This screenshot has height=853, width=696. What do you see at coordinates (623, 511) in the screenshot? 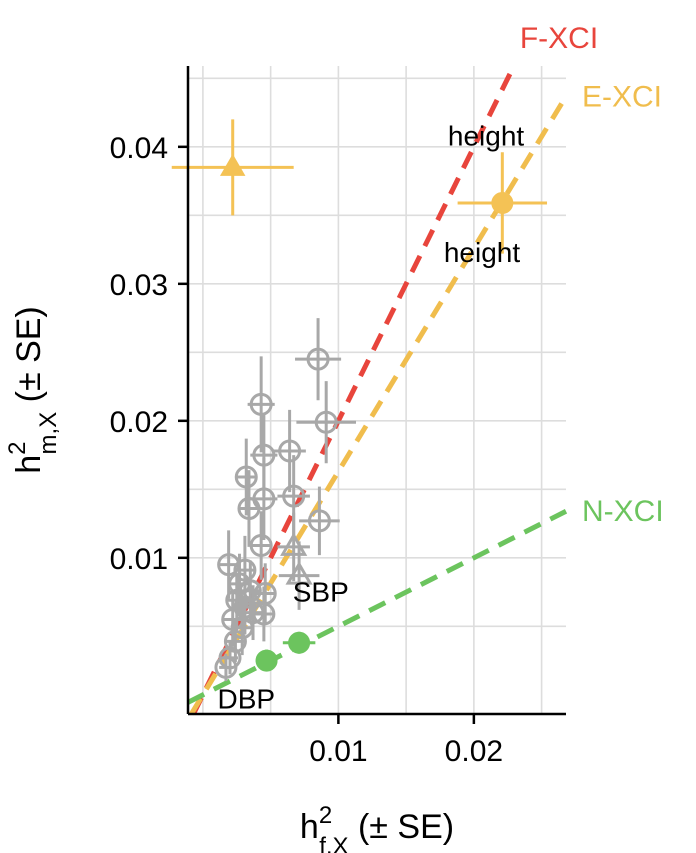
I see `line-label-n-xci: N-XCI` at bounding box center [623, 511].